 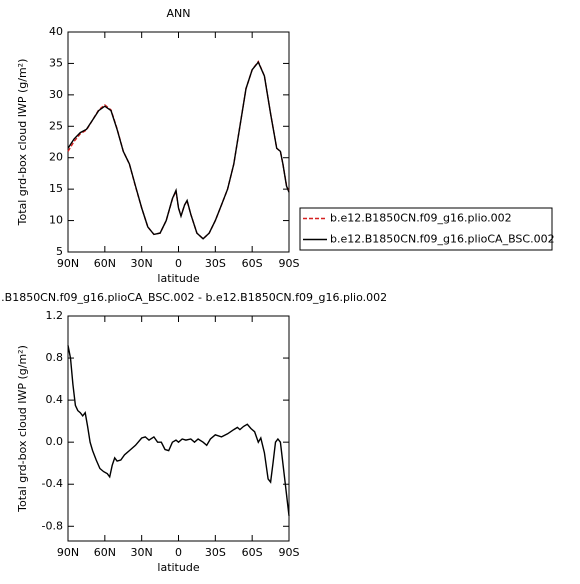 I want to click on y-tick-label: -0.8, so click(x=52, y=525).